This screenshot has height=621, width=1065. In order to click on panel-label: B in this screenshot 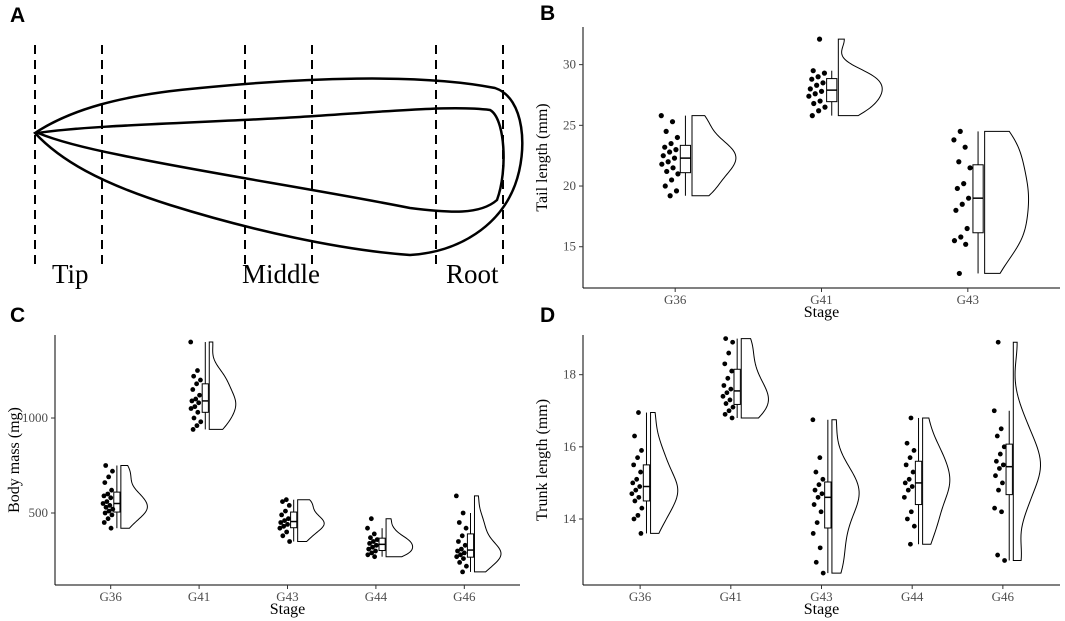, I will do `click(547, 13)`.